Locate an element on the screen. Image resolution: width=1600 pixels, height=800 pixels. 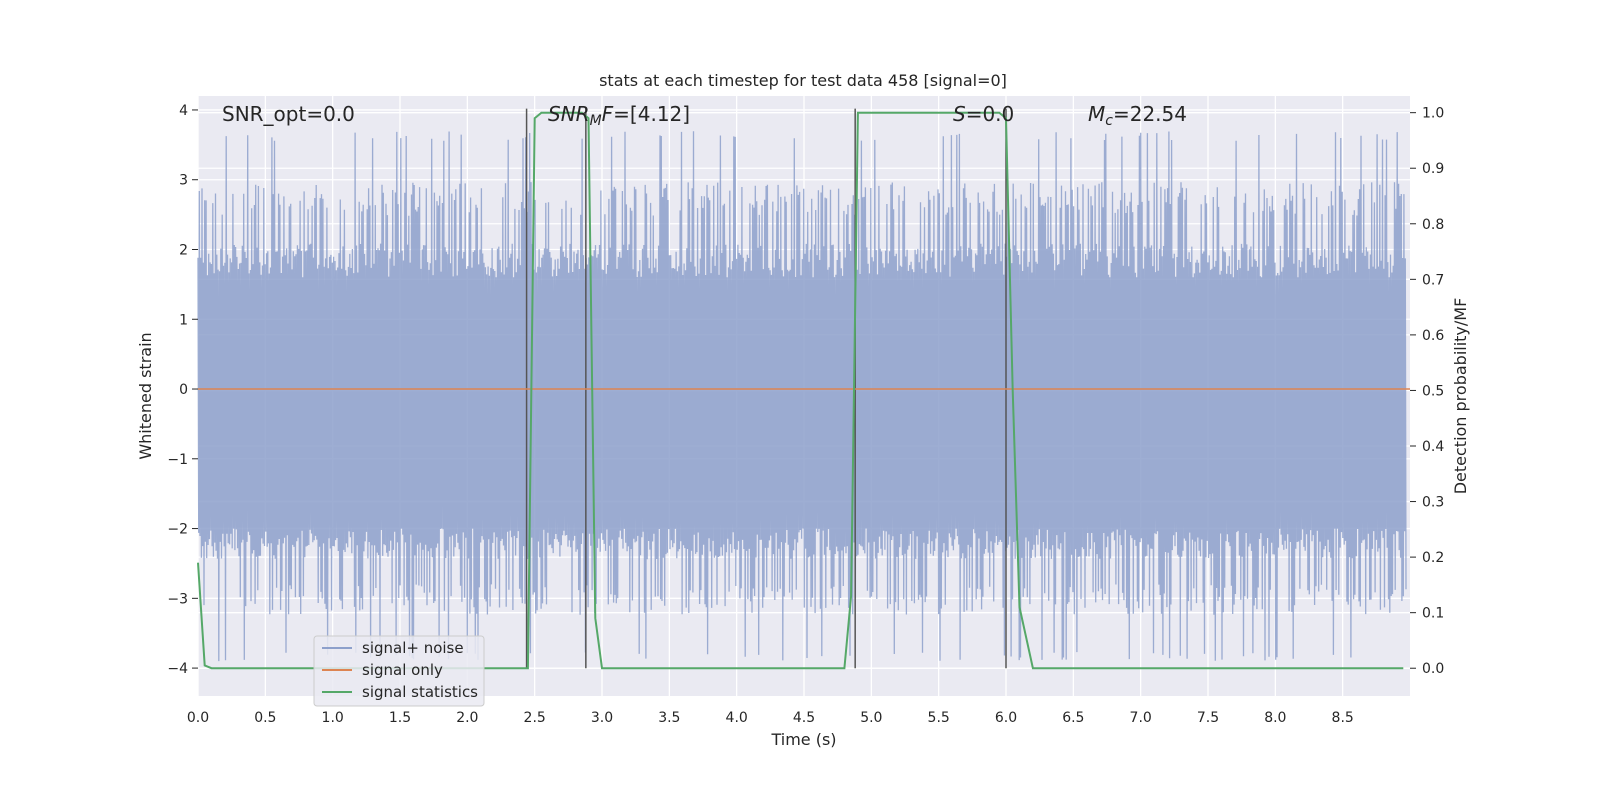
x-tick-label: 0.0 is located at coordinates (198, 718).